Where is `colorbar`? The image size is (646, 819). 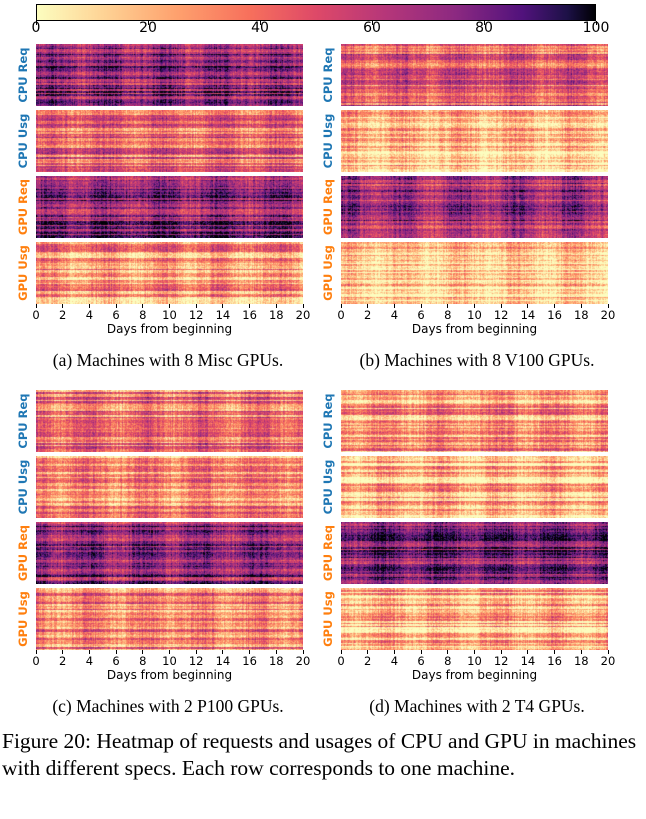 colorbar is located at coordinates (316, 12).